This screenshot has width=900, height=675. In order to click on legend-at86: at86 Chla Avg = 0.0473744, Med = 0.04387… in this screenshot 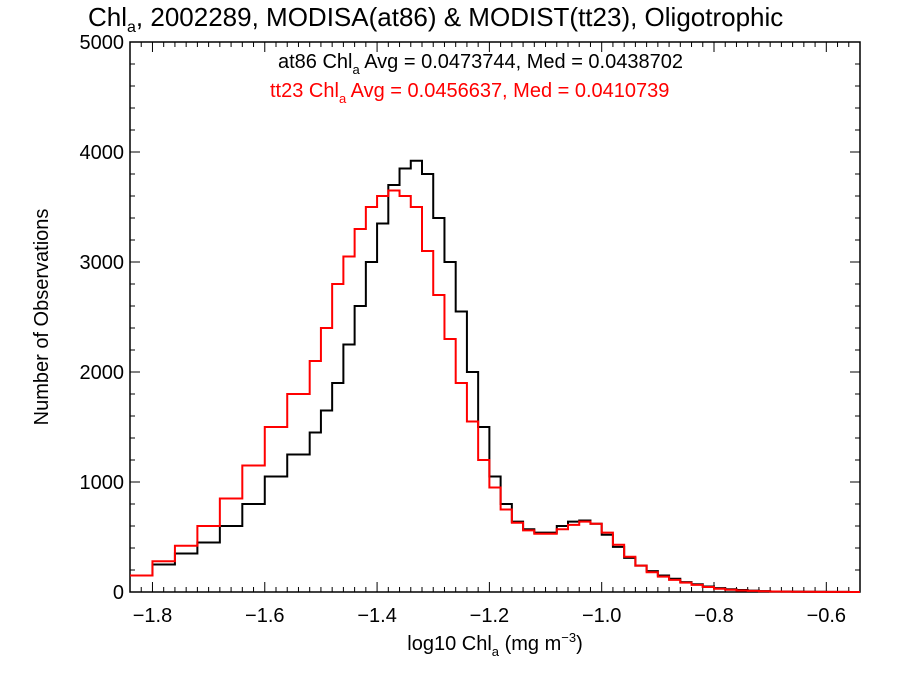, I will do `click(480, 64)`.